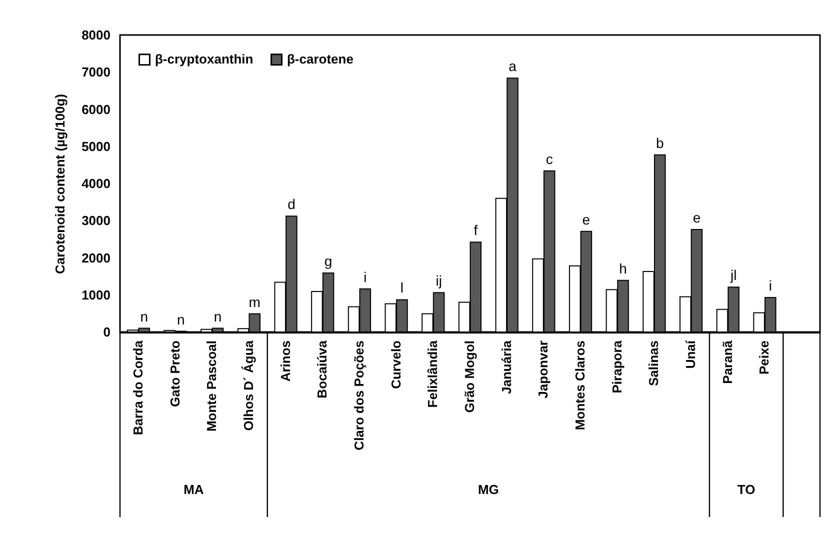 Image resolution: width=831 pixels, height=551 pixels. Describe the element at coordinates (746, 489) in the screenshot. I see `text: TO` at that location.